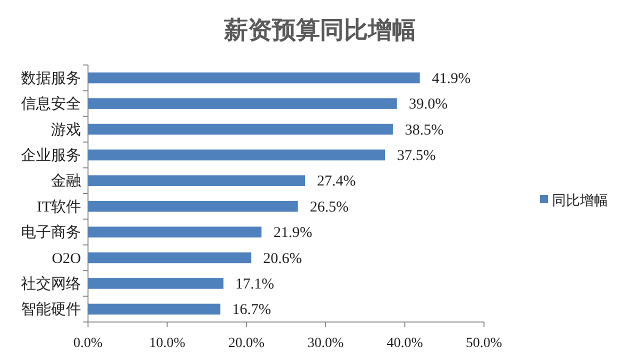  I want to click on chart-title: 薪资预算同比增幅, so click(319, 30).